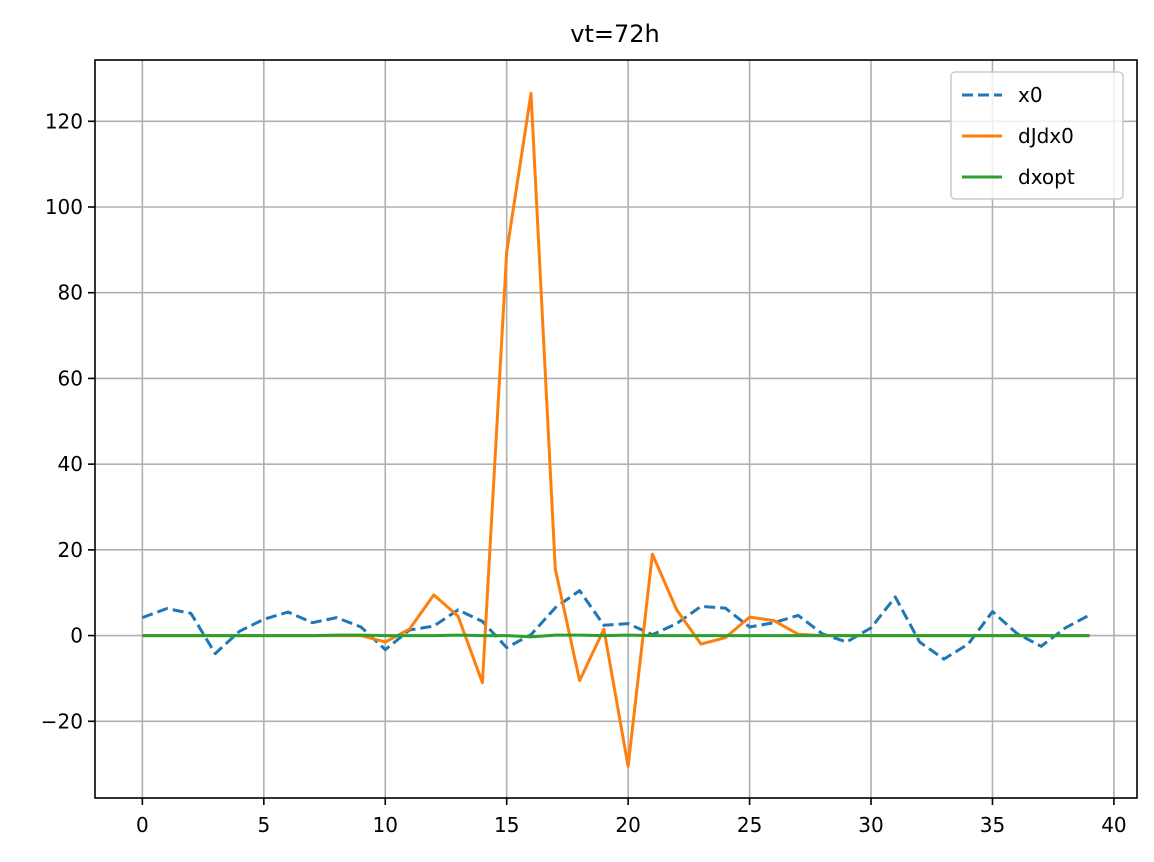 The width and height of the screenshot is (1154, 862). Describe the element at coordinates (62, 721) in the screenshot. I see `y-tick-label: −20` at that location.